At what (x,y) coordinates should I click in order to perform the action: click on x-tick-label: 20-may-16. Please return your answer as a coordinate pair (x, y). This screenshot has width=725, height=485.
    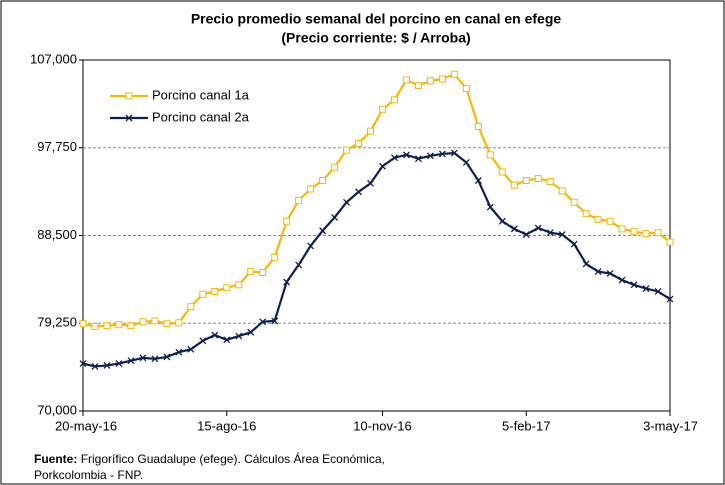
    Looking at the image, I should click on (86, 425).